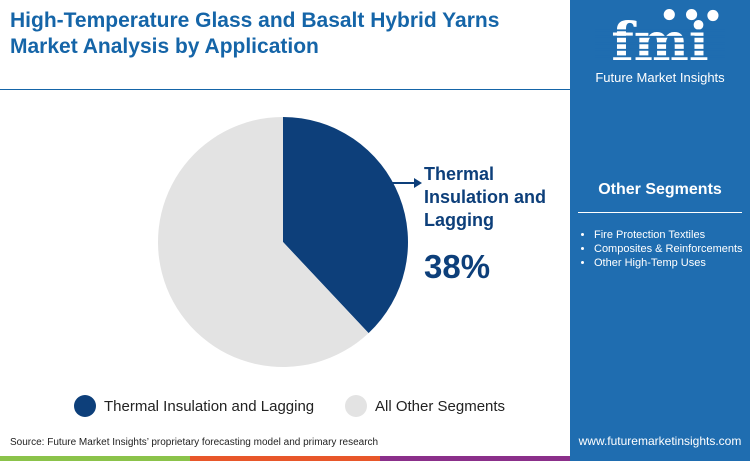 The width and height of the screenshot is (750, 461). I want to click on website-link: www.futuremarketinsights.com, so click(660, 441).